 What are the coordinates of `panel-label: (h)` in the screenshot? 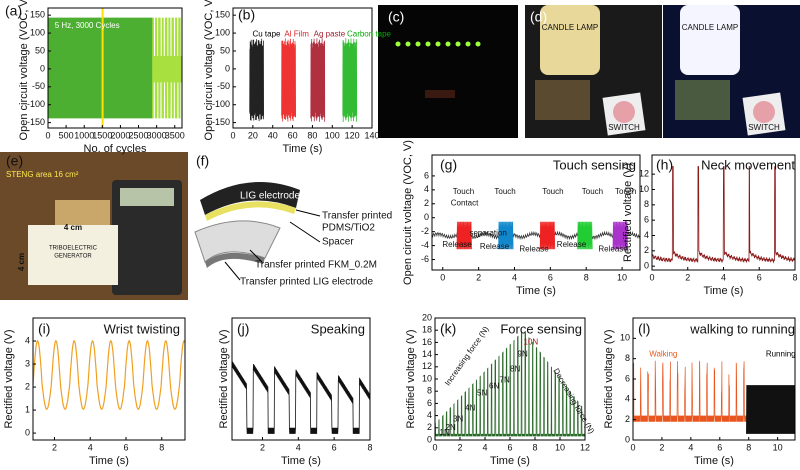 It's located at (664, 165).